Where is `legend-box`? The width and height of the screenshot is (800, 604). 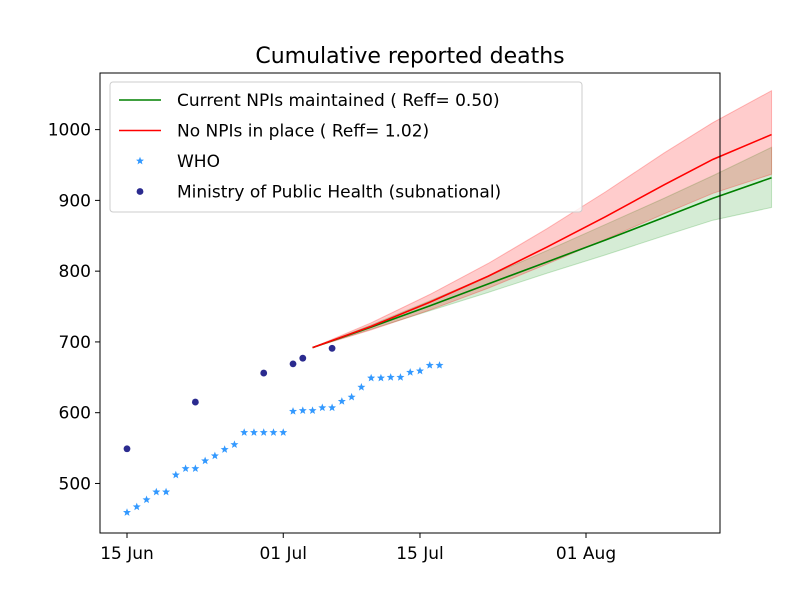
legend-box is located at coordinates (346, 147).